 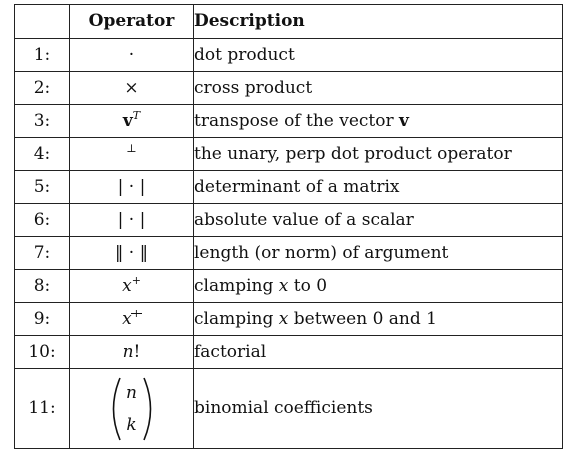 I want to click on row-description: length (or norm) of argument, so click(x=378, y=253).